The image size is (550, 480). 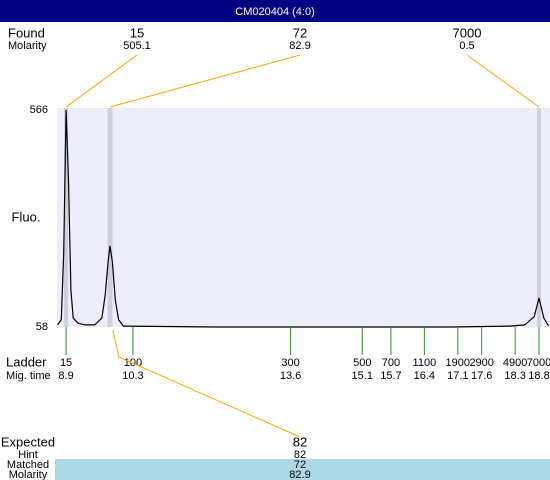 I want to click on ladder-time: 18.8, so click(x=538, y=376).